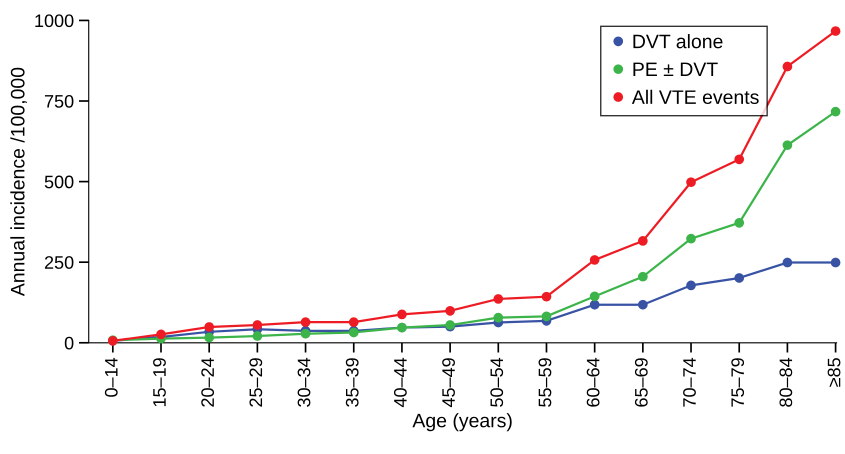  Describe the element at coordinates (18, 182) in the screenshot. I see `y-axis-title: Annual incidence /100,000` at that location.